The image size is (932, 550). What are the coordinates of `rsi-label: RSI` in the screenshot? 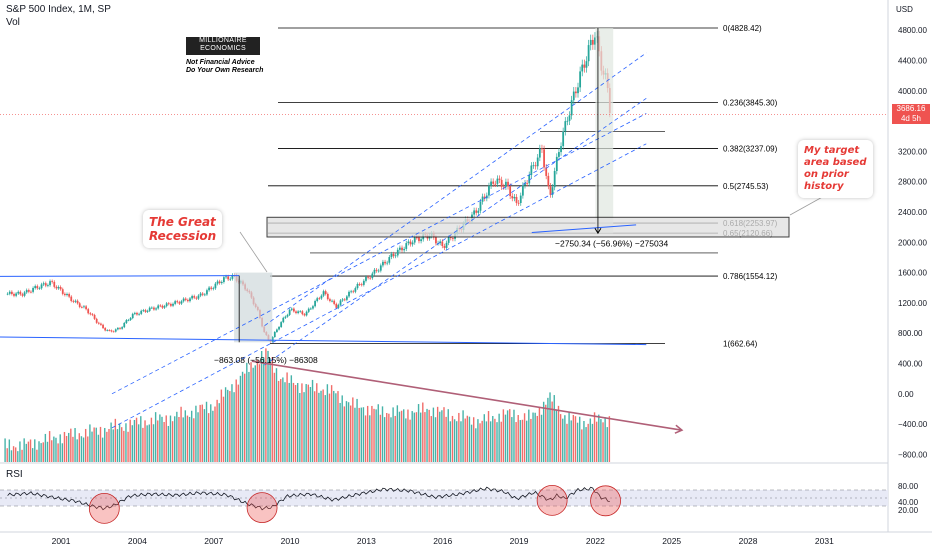 It's located at (14, 474).